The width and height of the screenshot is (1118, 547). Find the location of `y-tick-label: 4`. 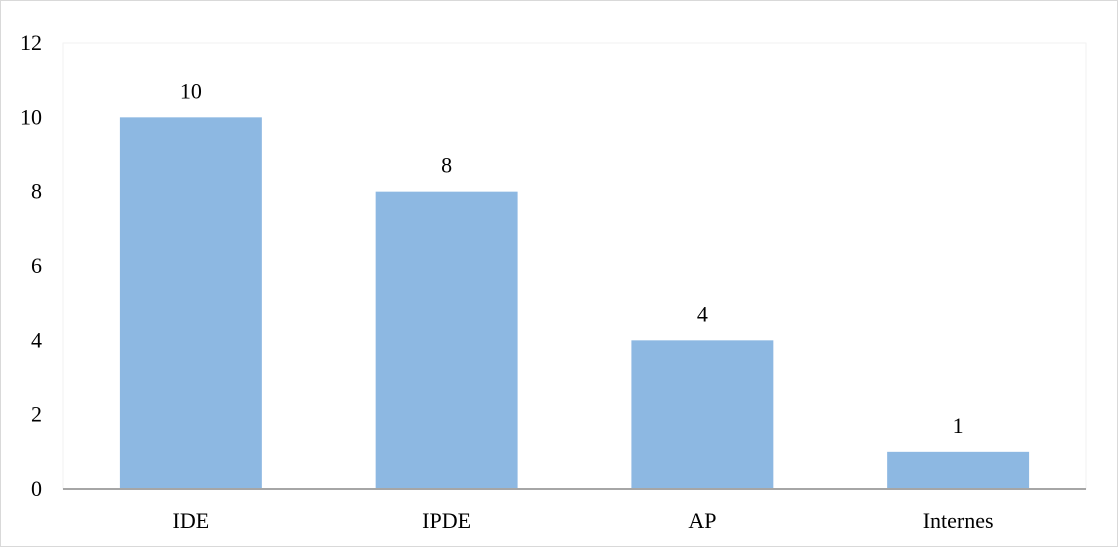

y-tick-label: 4 is located at coordinates (36, 339).